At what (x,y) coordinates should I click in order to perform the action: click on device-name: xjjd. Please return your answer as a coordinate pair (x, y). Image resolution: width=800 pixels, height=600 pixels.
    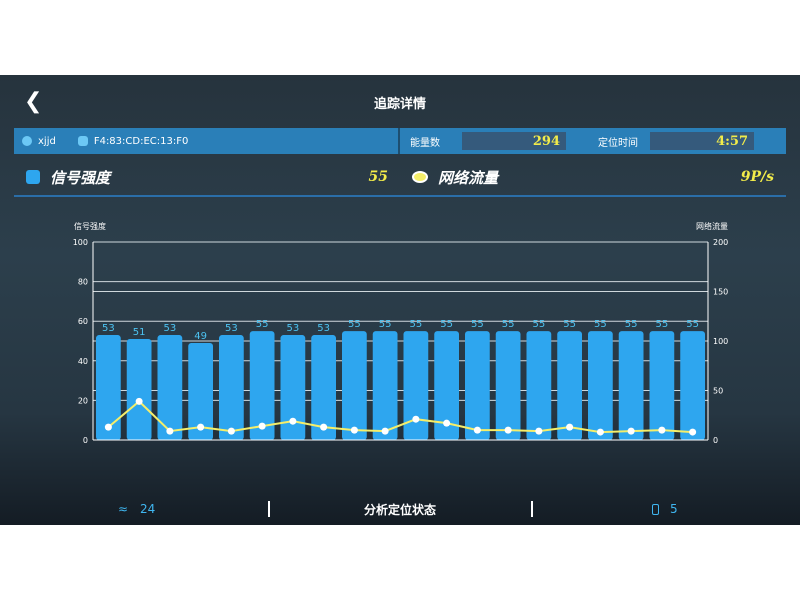
    Looking at the image, I should click on (47, 141).